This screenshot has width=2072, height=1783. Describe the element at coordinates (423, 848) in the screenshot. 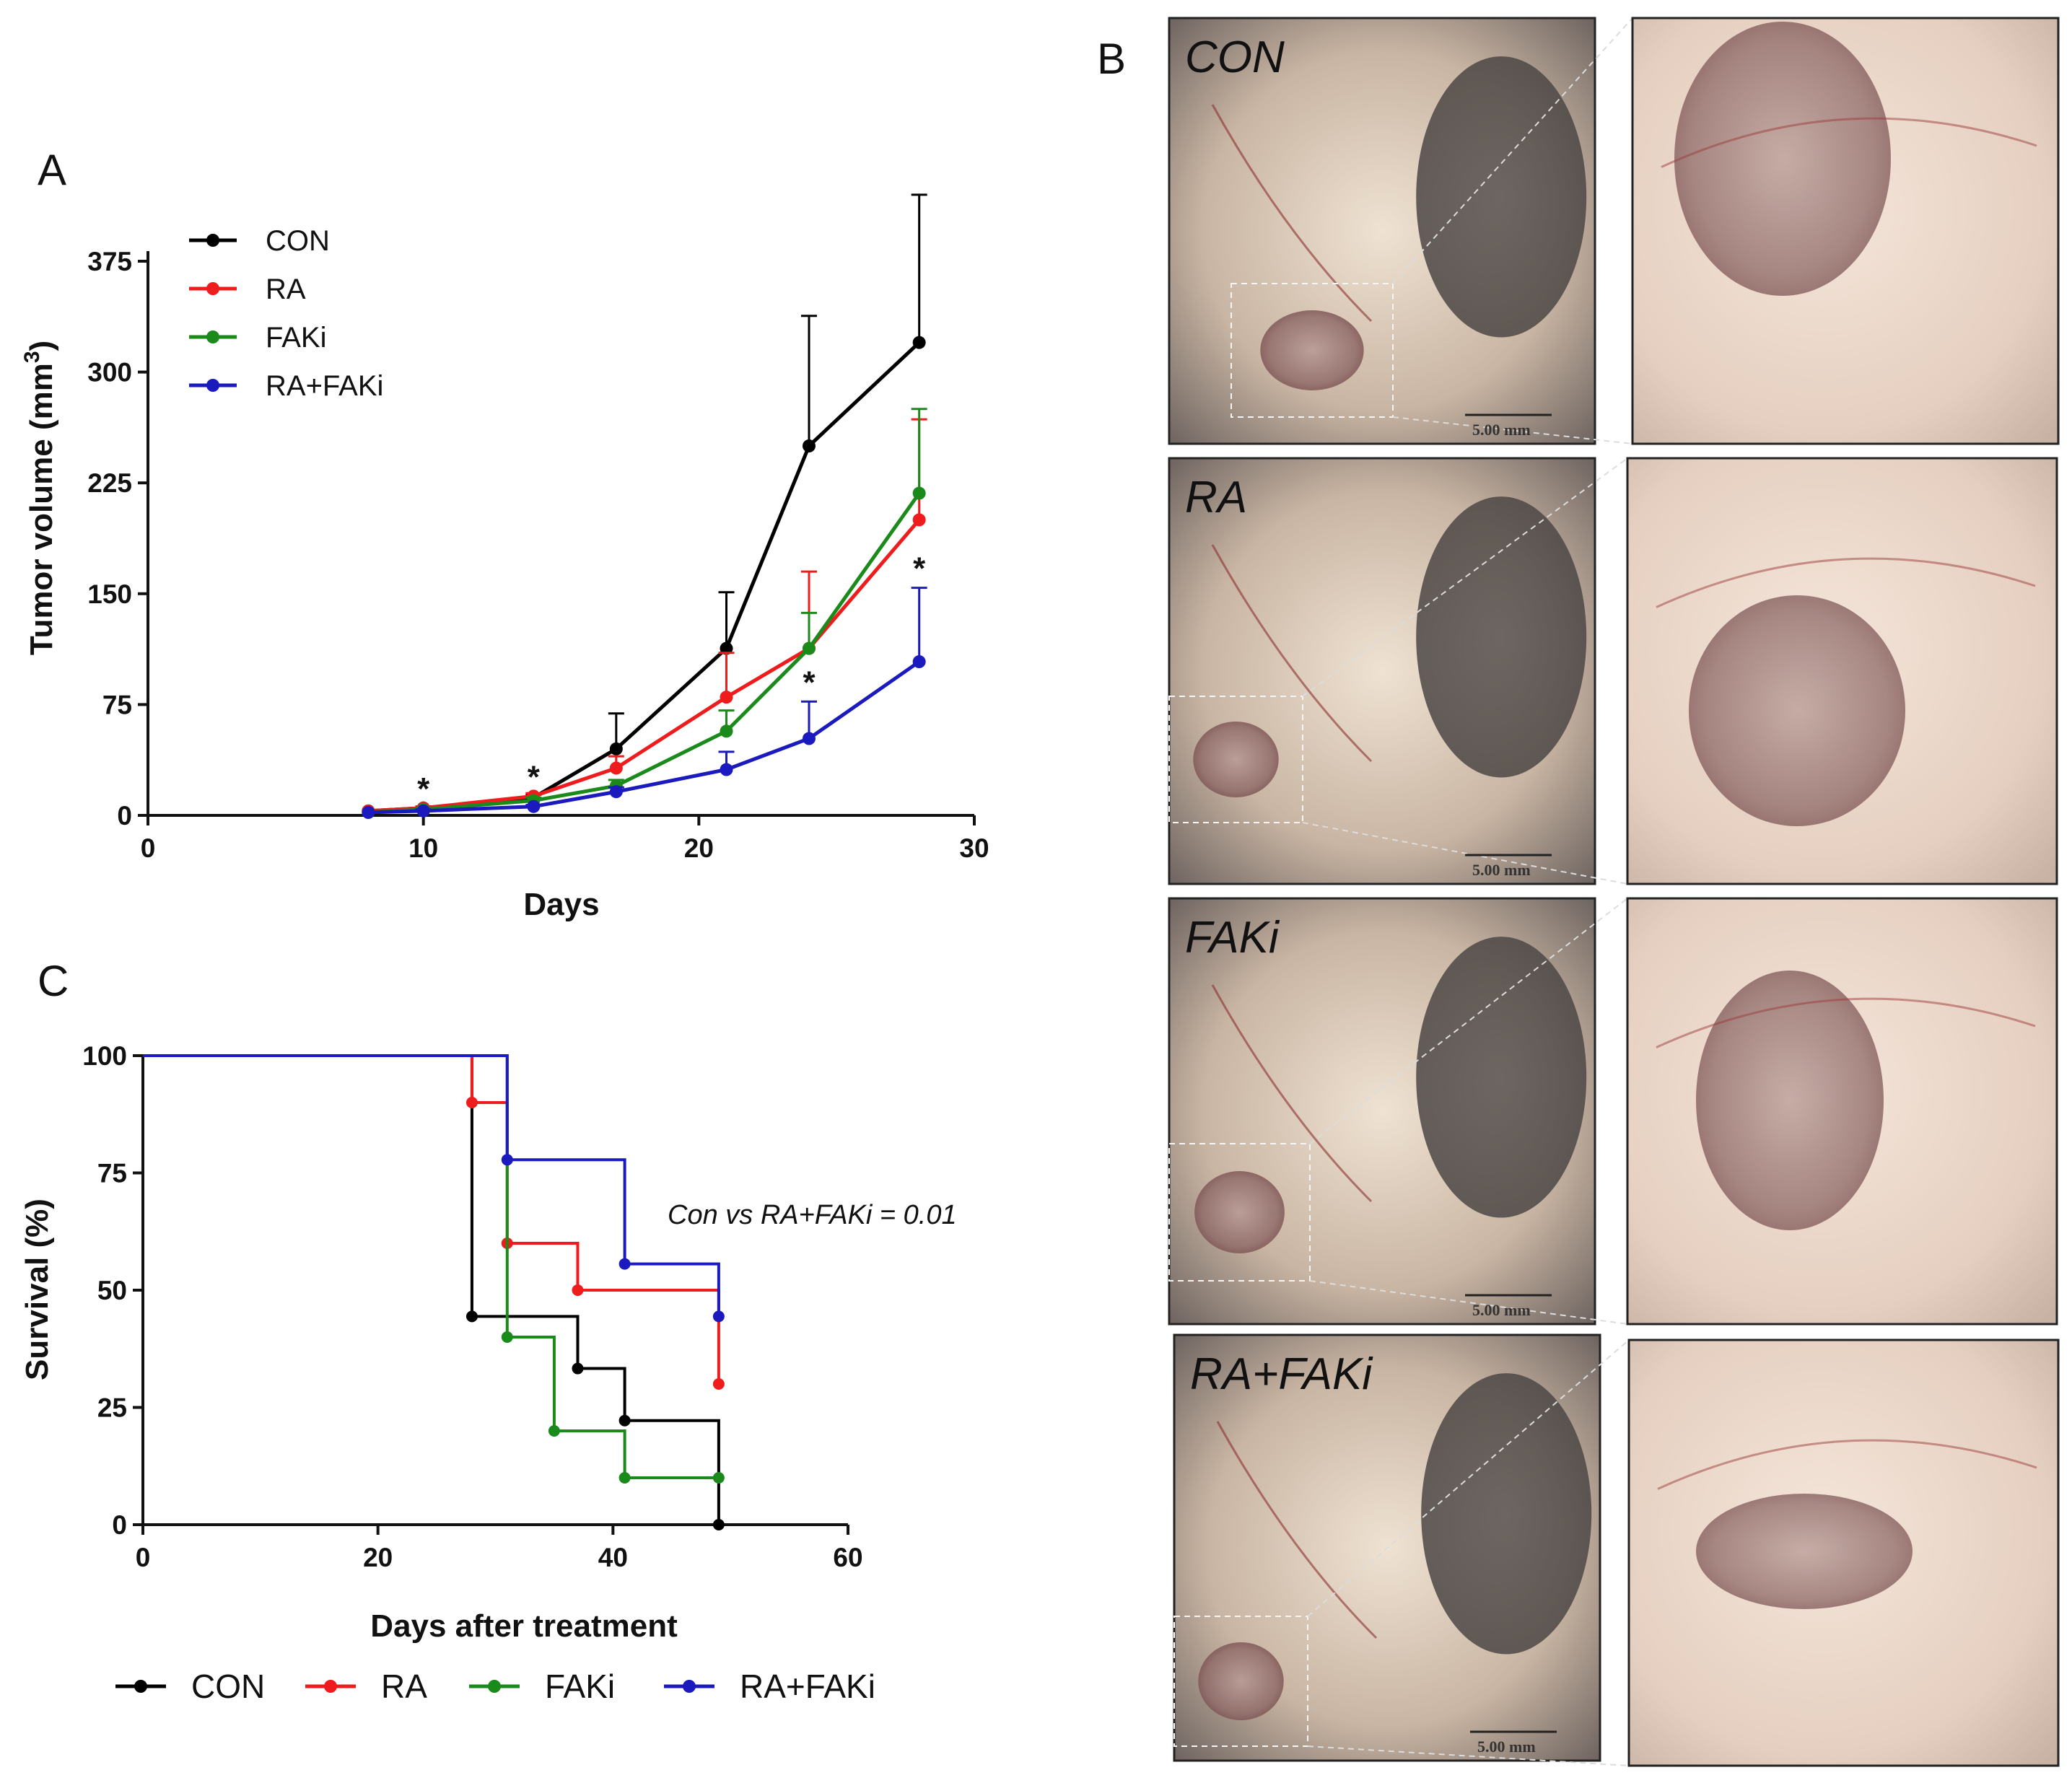

I see `x-tick-label: 10` at that location.